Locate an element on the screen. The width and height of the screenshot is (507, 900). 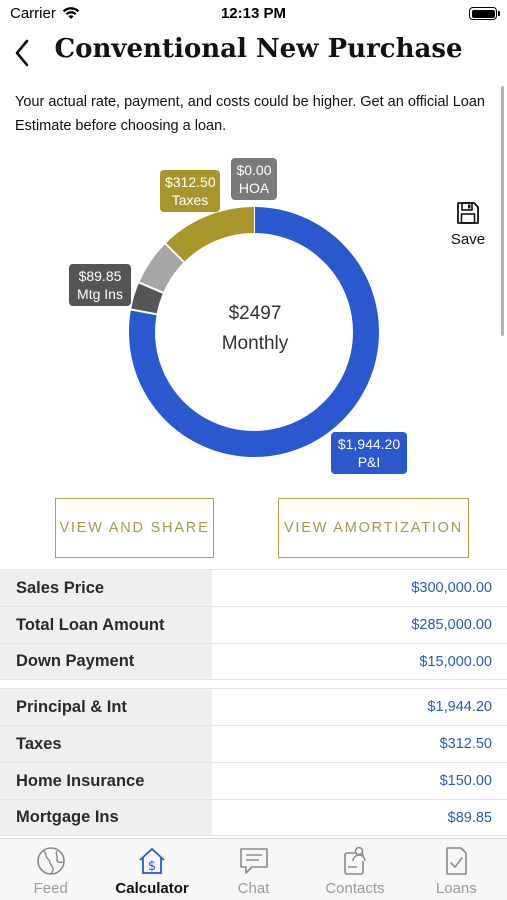
status-bar: Carrier 12:13 PM is located at coordinates (253, 15).